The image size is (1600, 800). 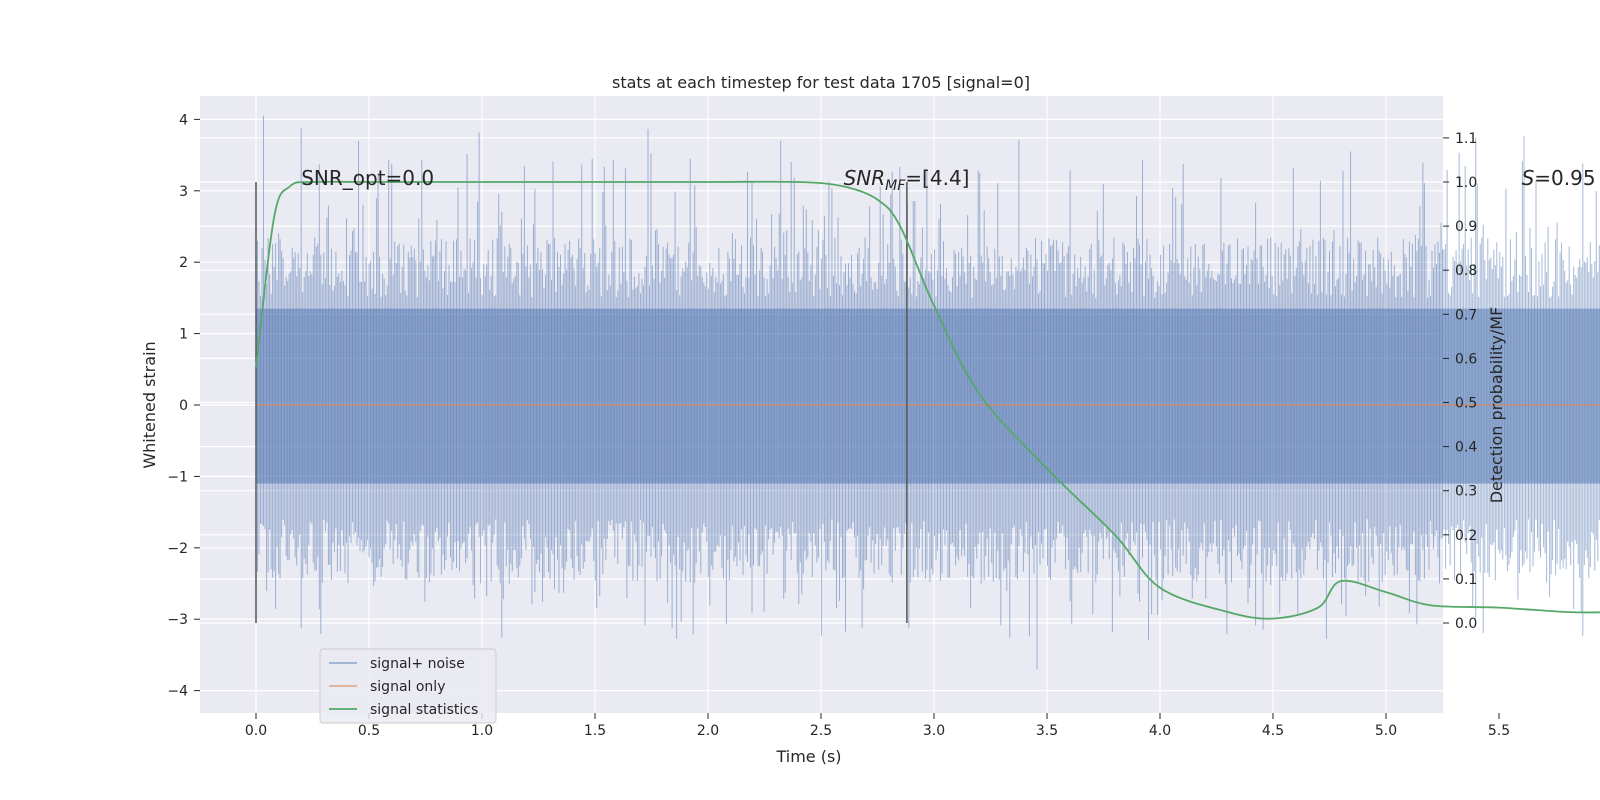 I want to click on y2-tick-label: 0.3, so click(x=1466, y=492).